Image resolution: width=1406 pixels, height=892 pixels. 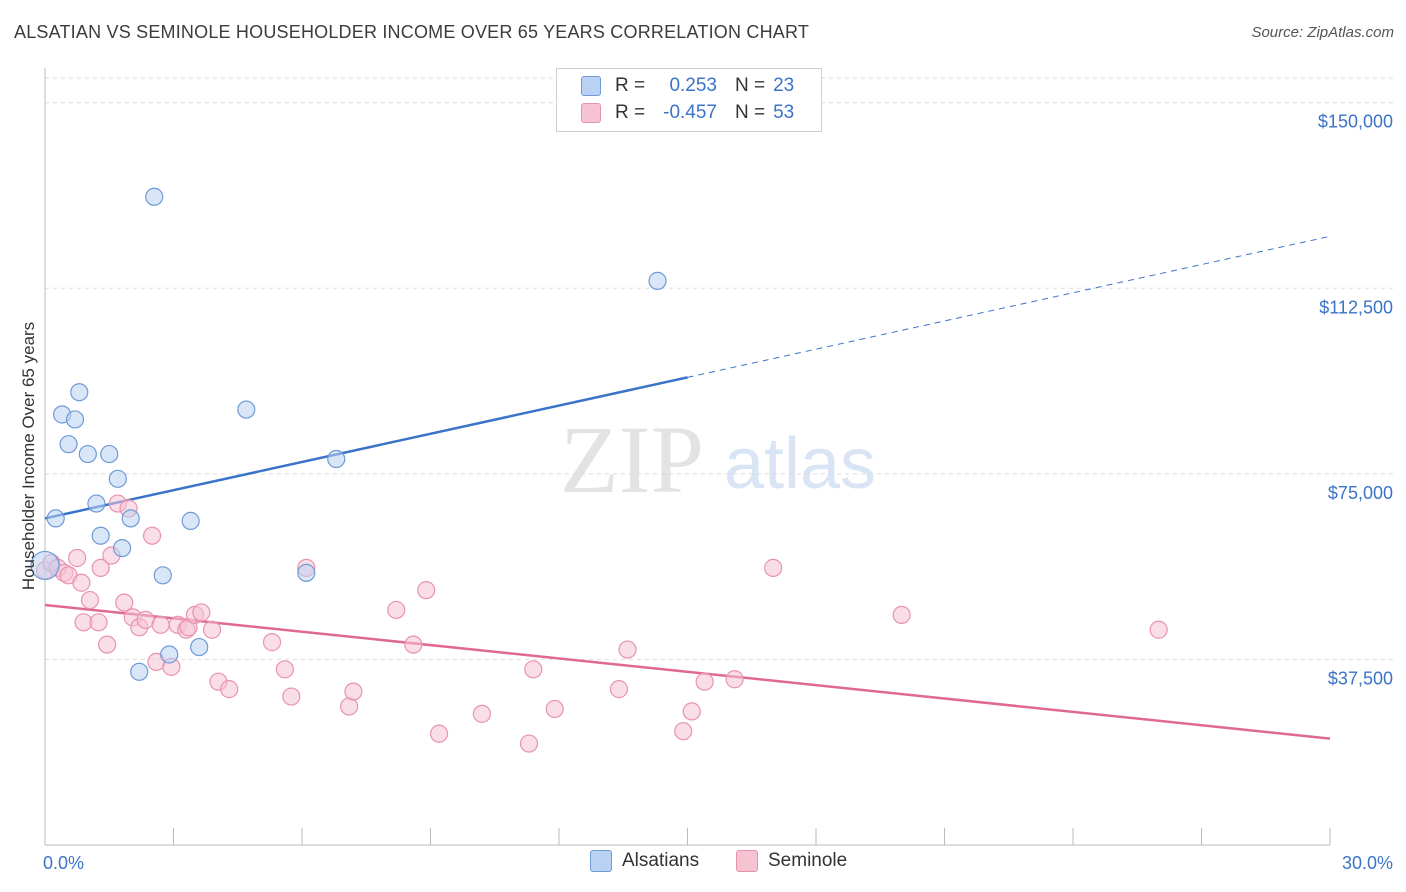 I want to click on legend-label-alsatians: Alsatians, so click(x=661, y=860).